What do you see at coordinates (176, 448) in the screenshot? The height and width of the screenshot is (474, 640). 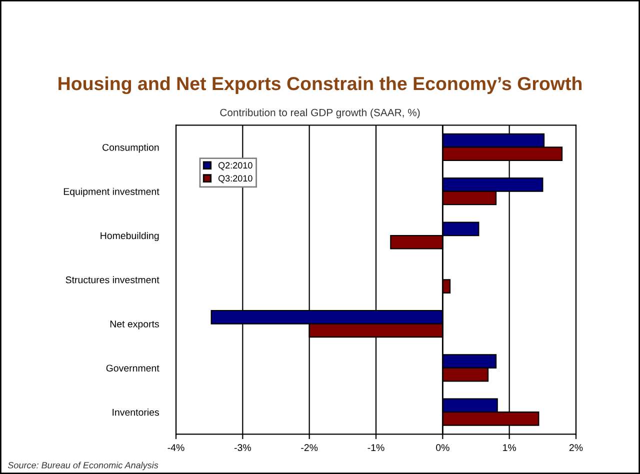 I see `x-tick-label: -4%` at bounding box center [176, 448].